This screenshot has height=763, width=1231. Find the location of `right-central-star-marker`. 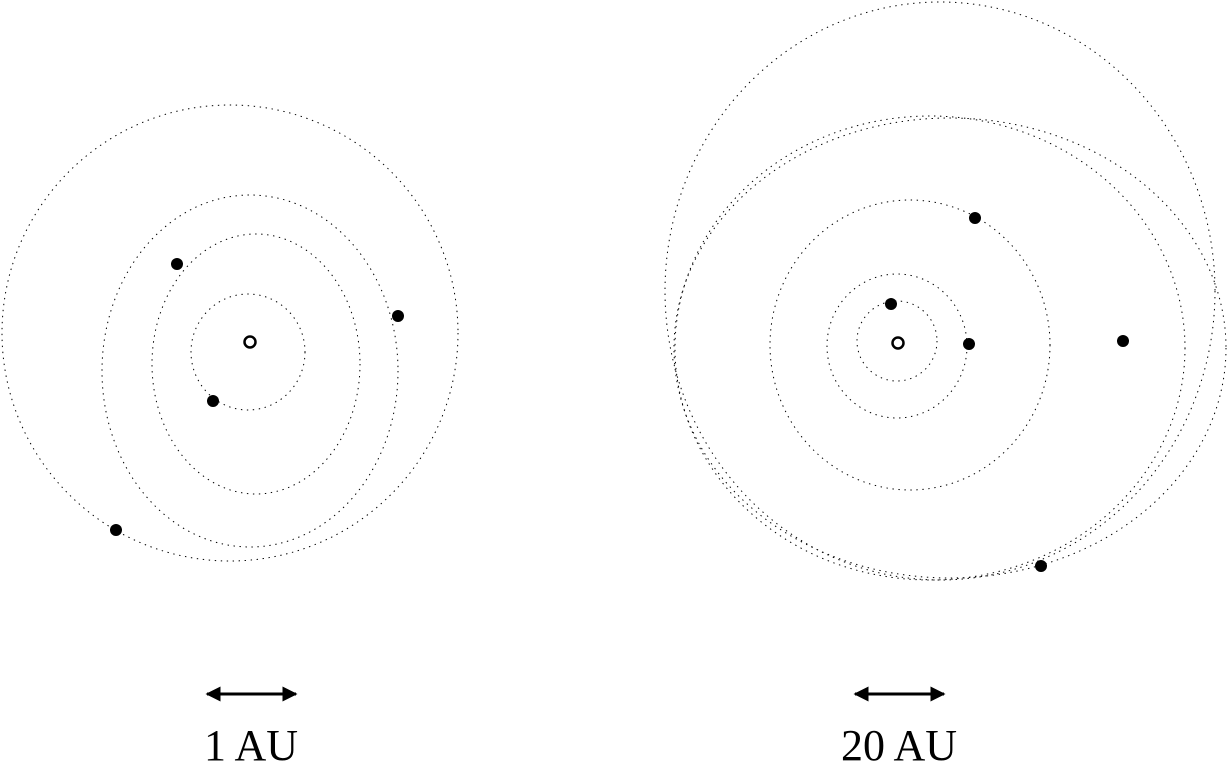

right-central-star-marker is located at coordinates (898, 343).